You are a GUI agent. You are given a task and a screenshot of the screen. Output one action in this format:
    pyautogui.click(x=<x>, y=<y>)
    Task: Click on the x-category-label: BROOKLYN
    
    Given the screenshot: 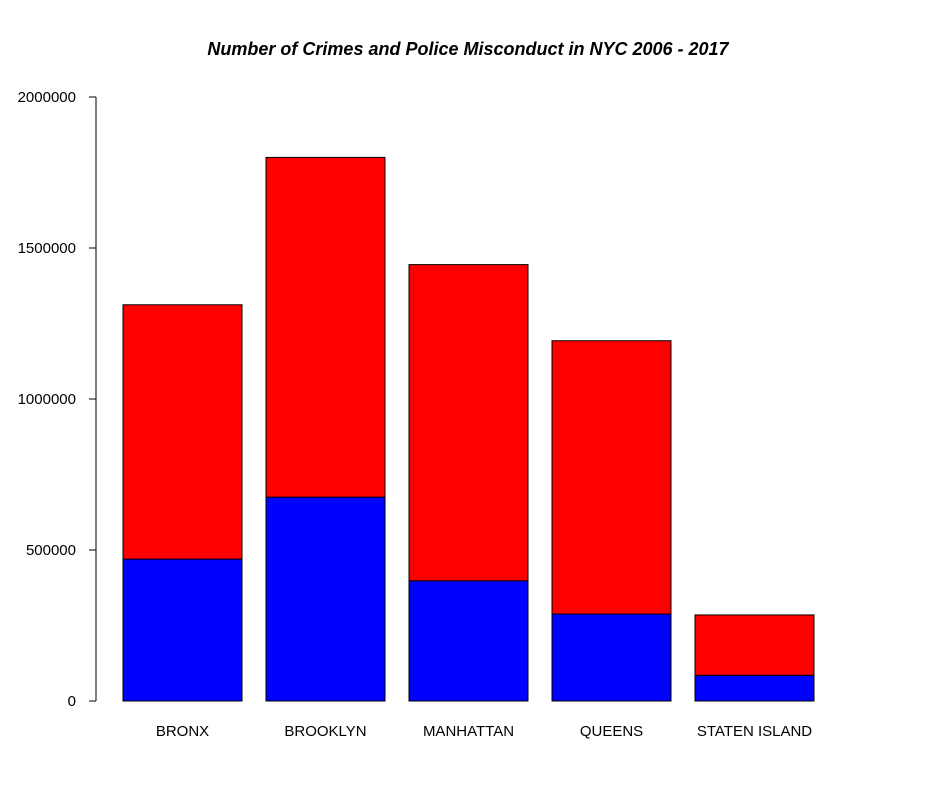 What is the action you would take?
    pyautogui.click(x=325, y=731)
    